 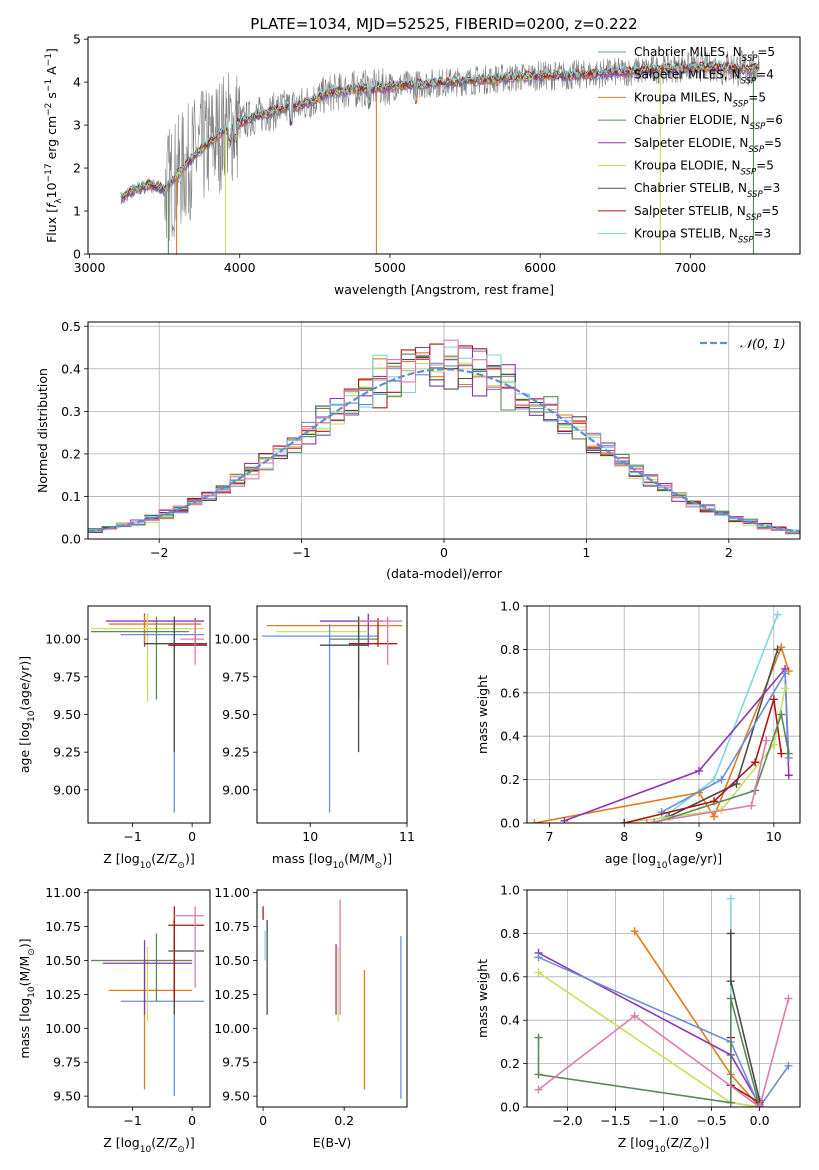 I want to click on legend-label: Chabrier MILES, NSSP=5, so click(x=704, y=54).